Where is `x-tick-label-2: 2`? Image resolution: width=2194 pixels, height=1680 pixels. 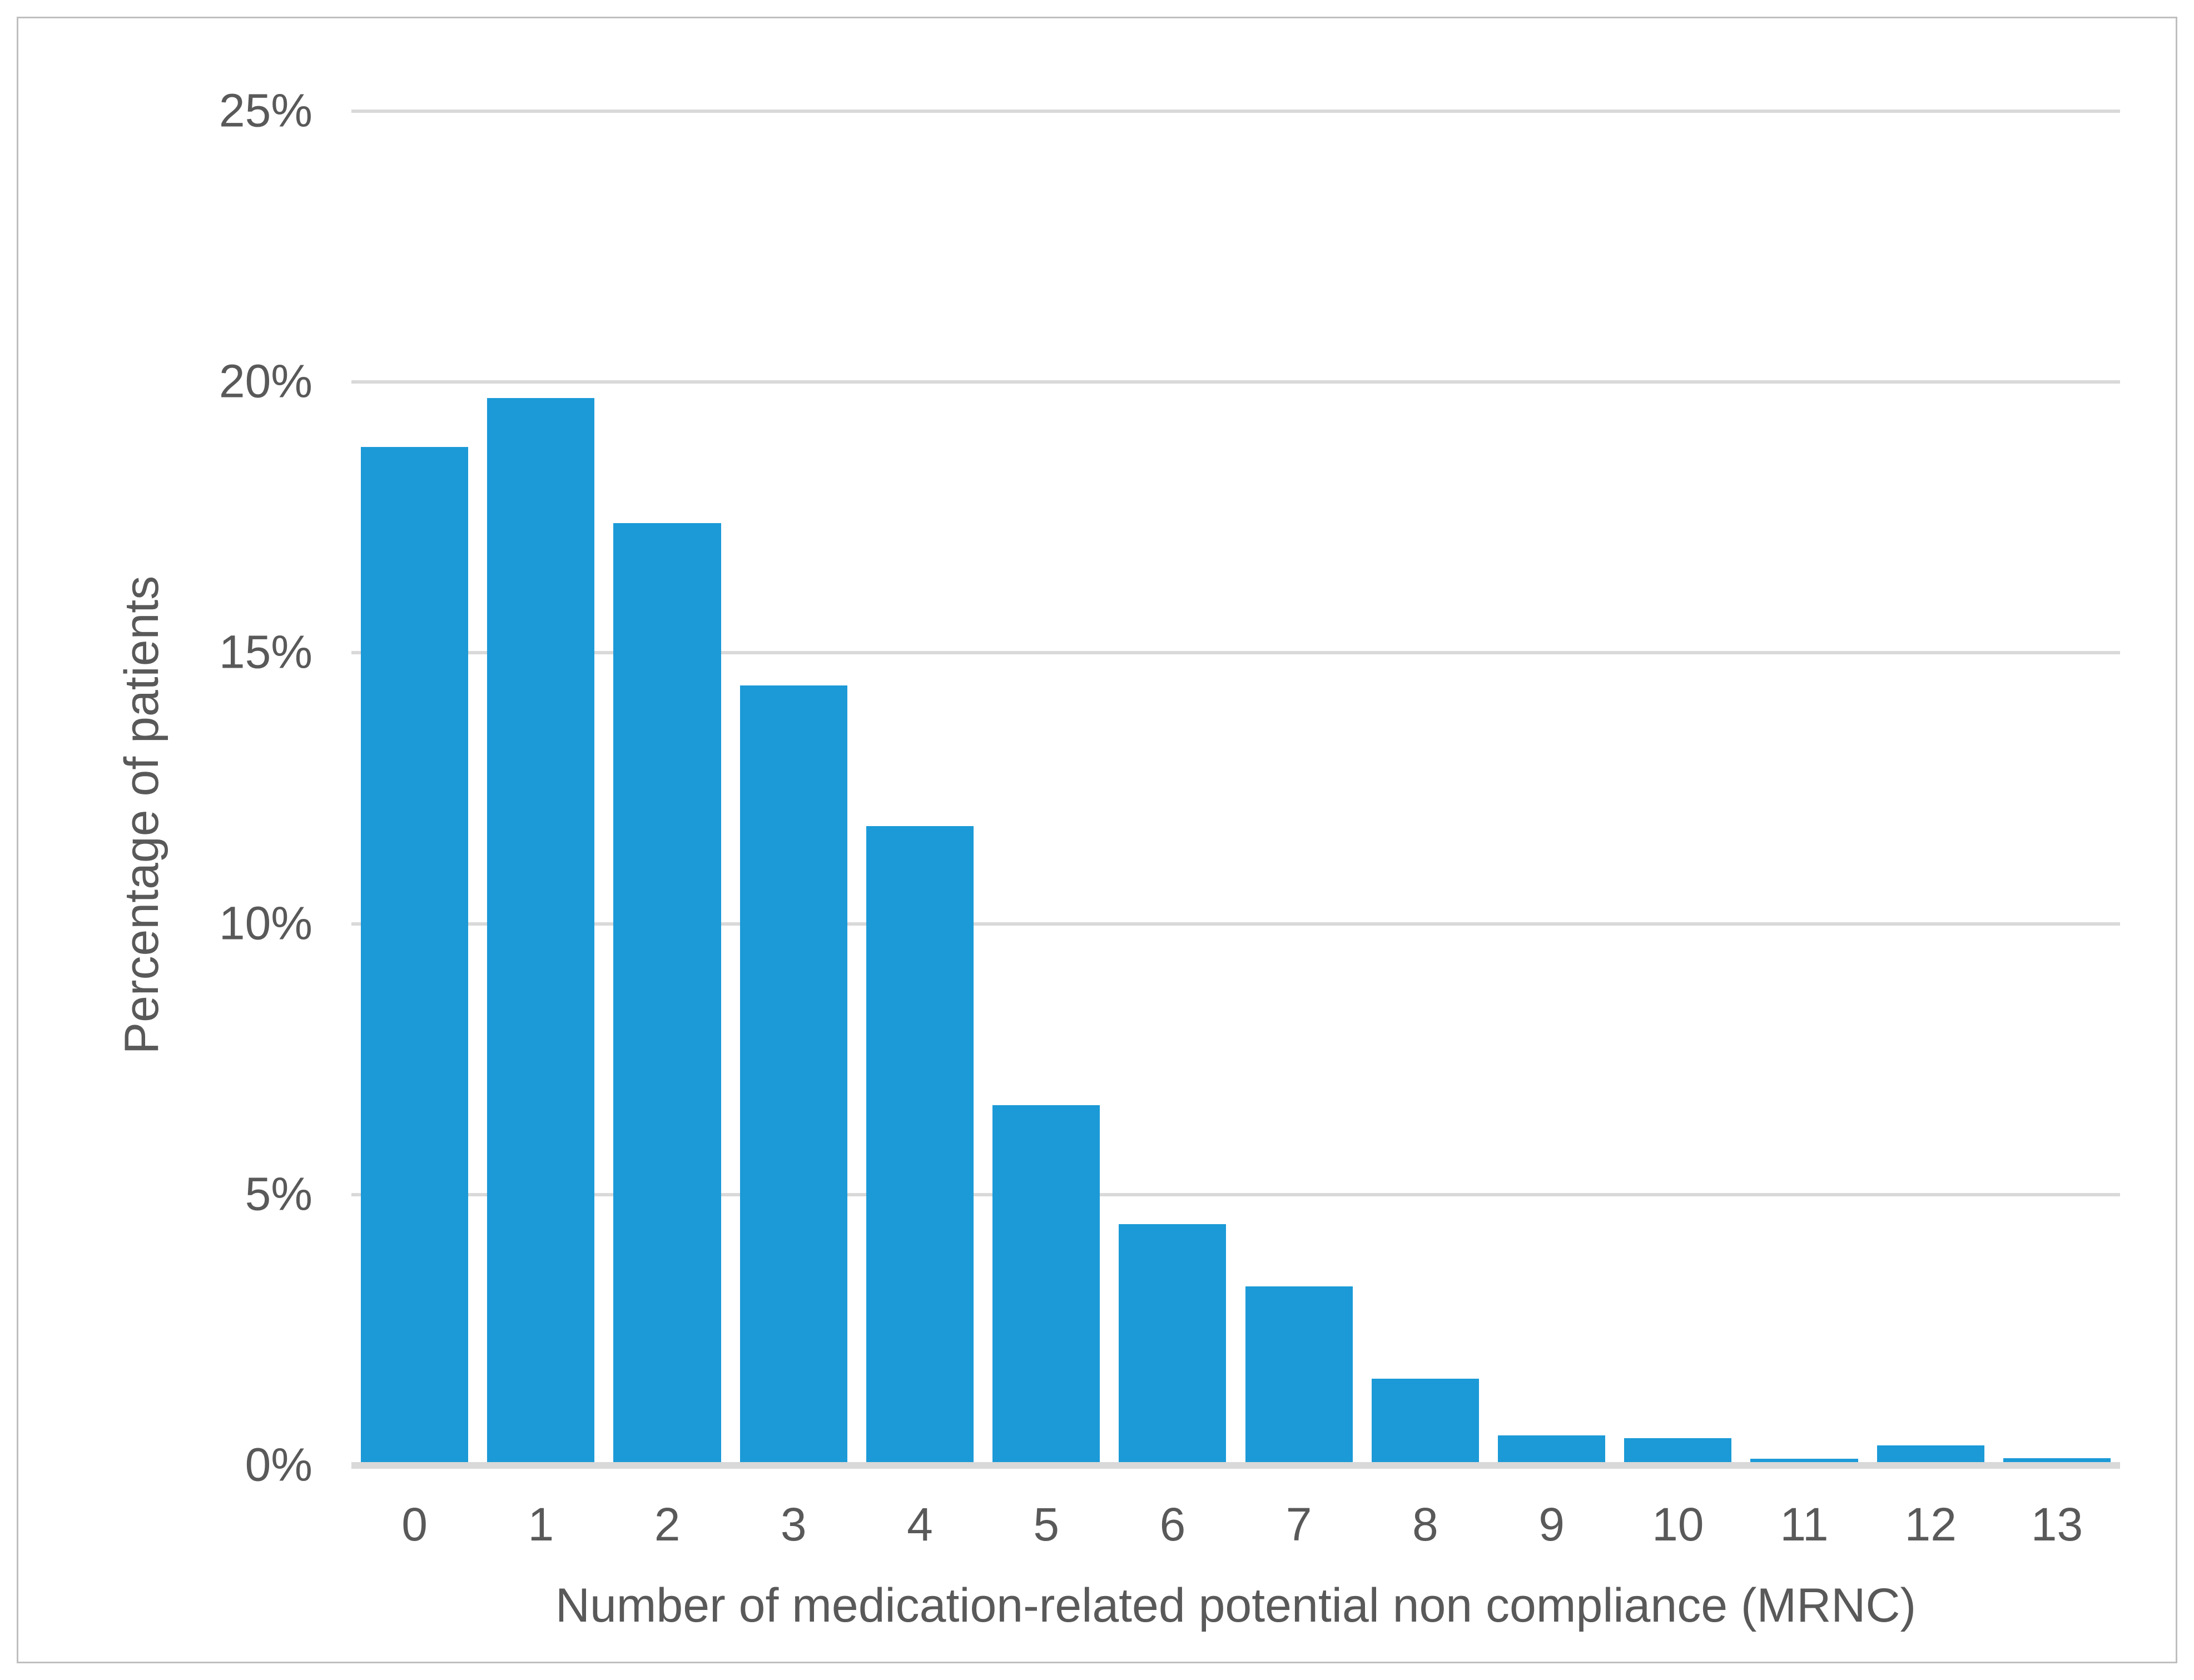
x-tick-label-2: 2 is located at coordinates (667, 1524).